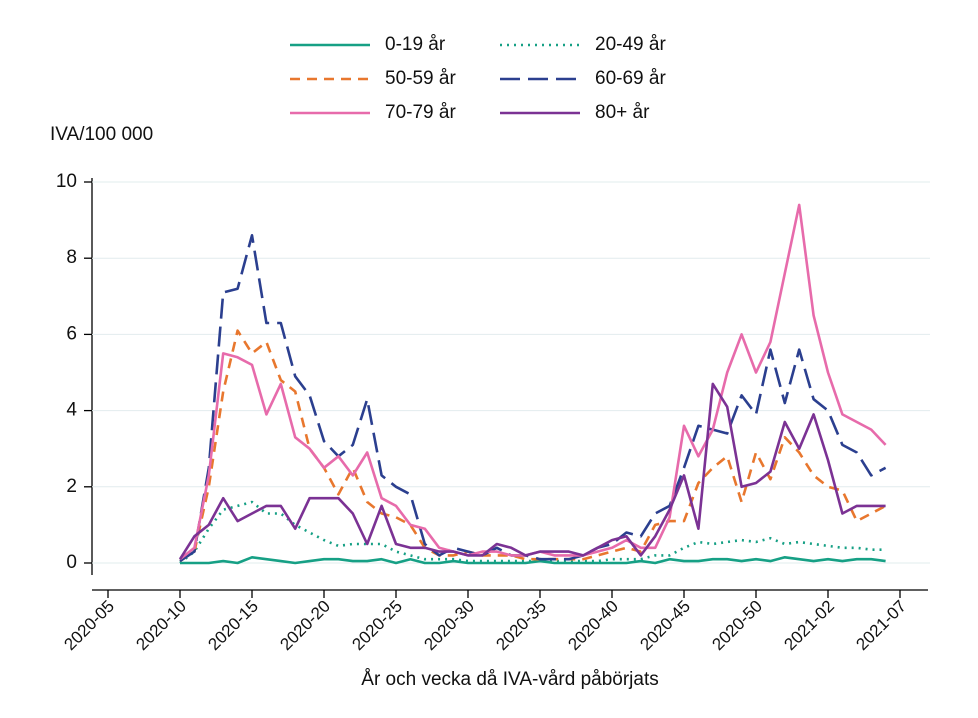  I want to click on x-tick-label: 2020-25, so click(377, 626).